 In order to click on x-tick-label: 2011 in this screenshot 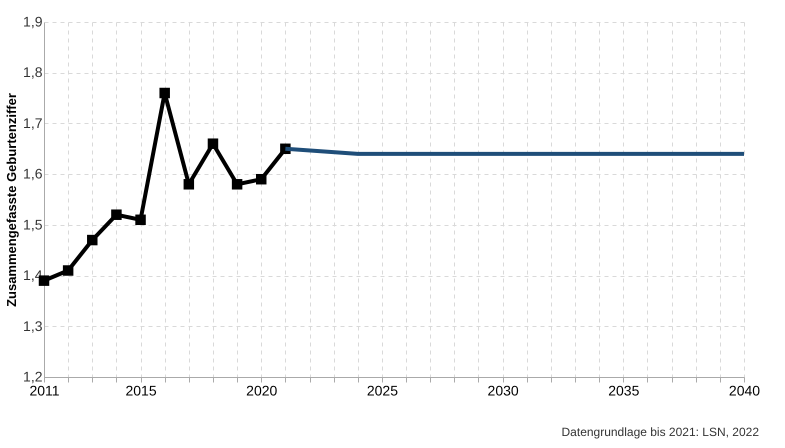, I will do `click(44, 390)`.